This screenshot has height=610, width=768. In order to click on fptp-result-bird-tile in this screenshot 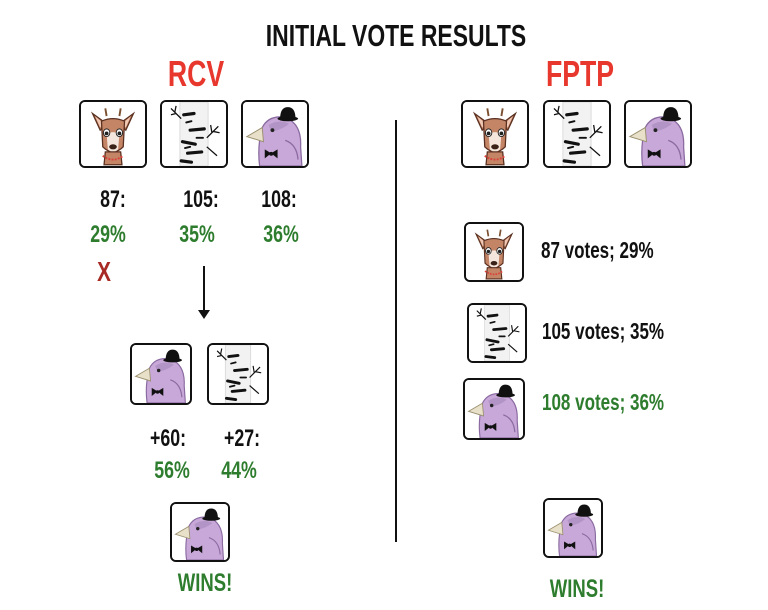, I will do `click(494, 409)`.